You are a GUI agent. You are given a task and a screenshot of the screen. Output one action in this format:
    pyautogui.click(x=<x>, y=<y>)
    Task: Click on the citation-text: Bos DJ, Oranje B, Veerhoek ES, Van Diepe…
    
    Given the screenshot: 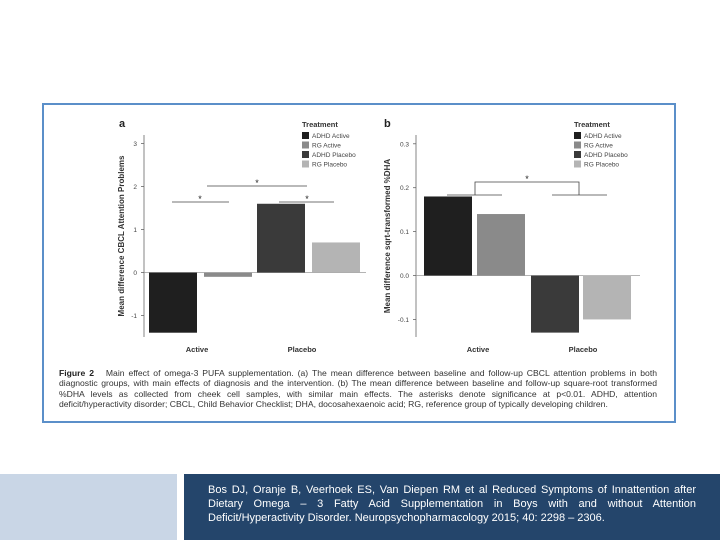 What is the action you would take?
    pyautogui.click(x=452, y=504)
    